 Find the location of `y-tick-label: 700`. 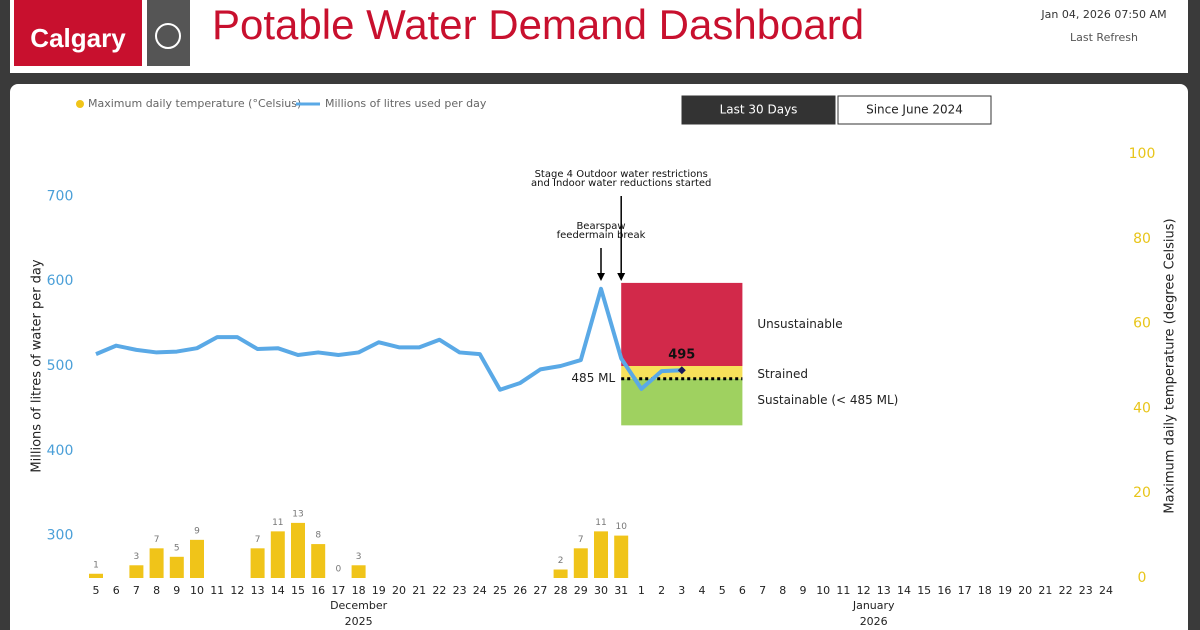

y-tick-label: 700 is located at coordinates (60, 196).